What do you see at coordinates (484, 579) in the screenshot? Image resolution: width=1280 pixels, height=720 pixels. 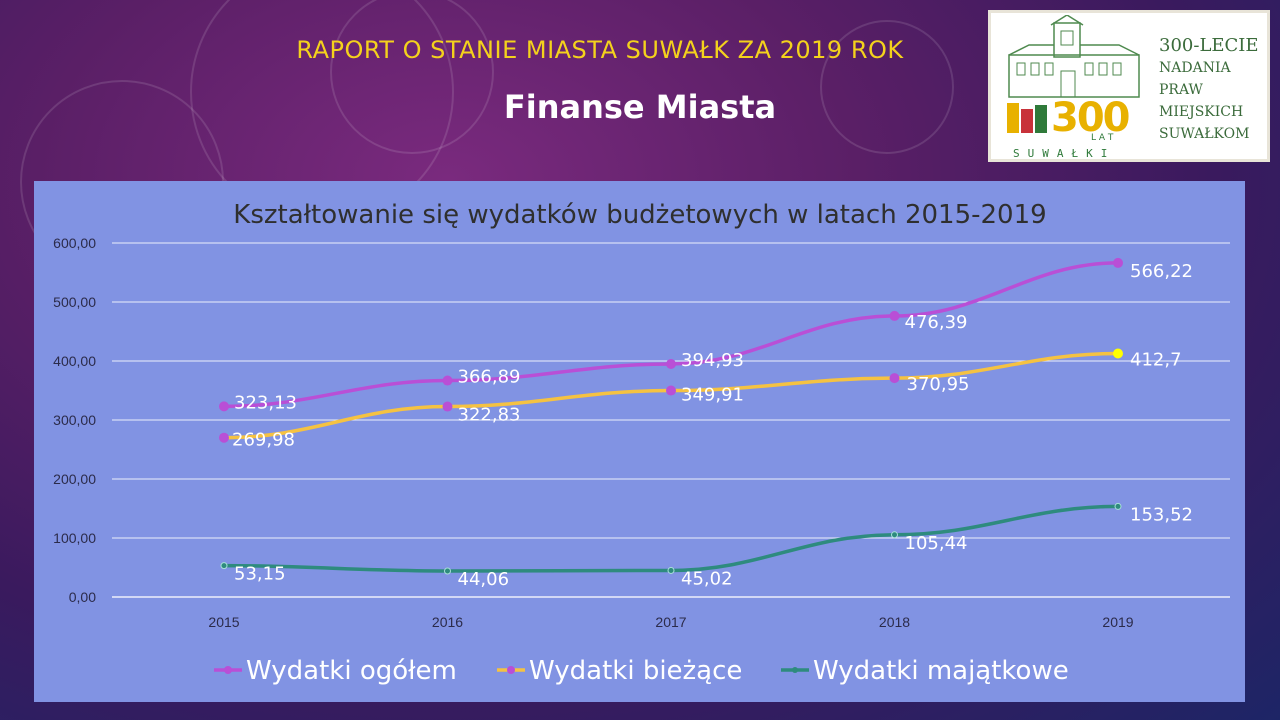 I see `data-label: 44,06` at bounding box center [484, 579].